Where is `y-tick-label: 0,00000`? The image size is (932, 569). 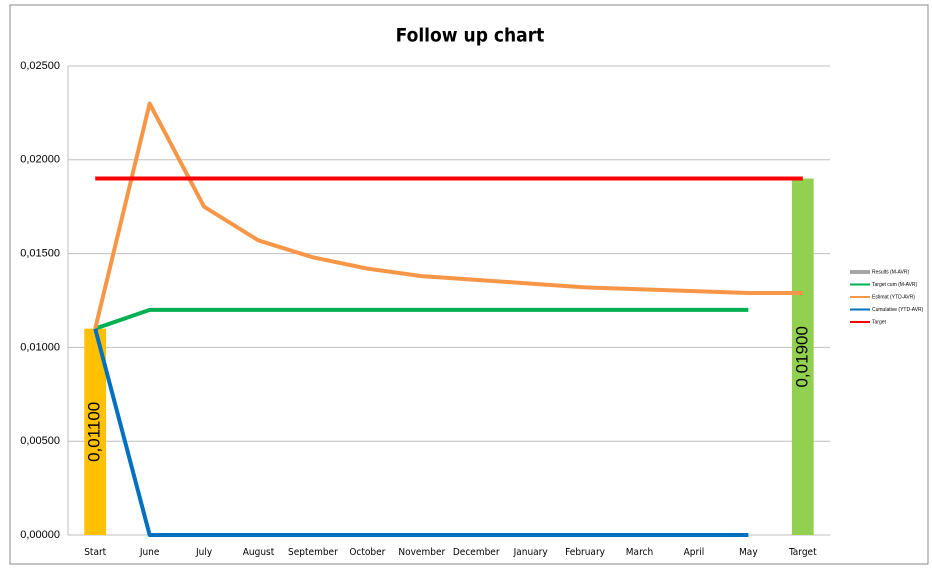
y-tick-label: 0,00000 is located at coordinates (40, 535).